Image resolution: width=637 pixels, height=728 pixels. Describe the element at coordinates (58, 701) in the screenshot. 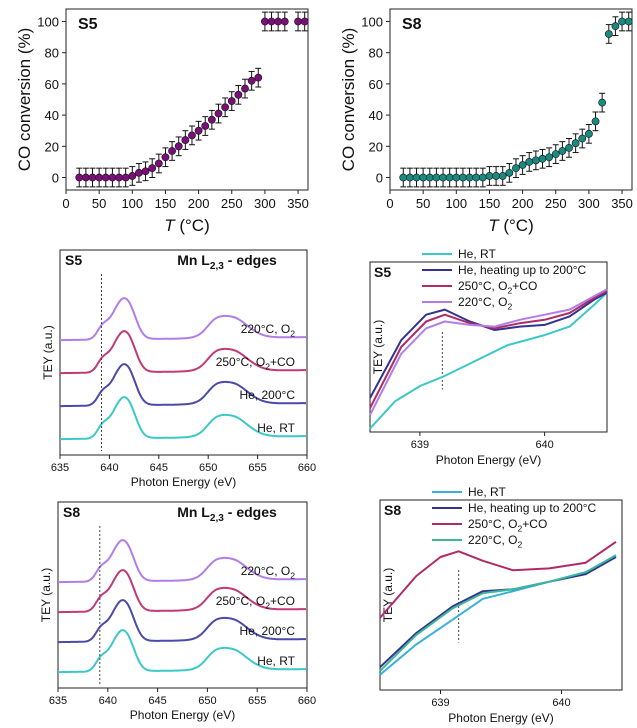

I see `x-tick-label: 635` at that location.